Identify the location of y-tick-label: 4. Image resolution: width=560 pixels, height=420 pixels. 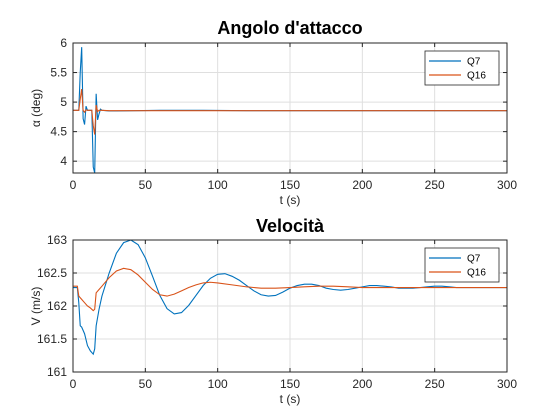
(63, 161).